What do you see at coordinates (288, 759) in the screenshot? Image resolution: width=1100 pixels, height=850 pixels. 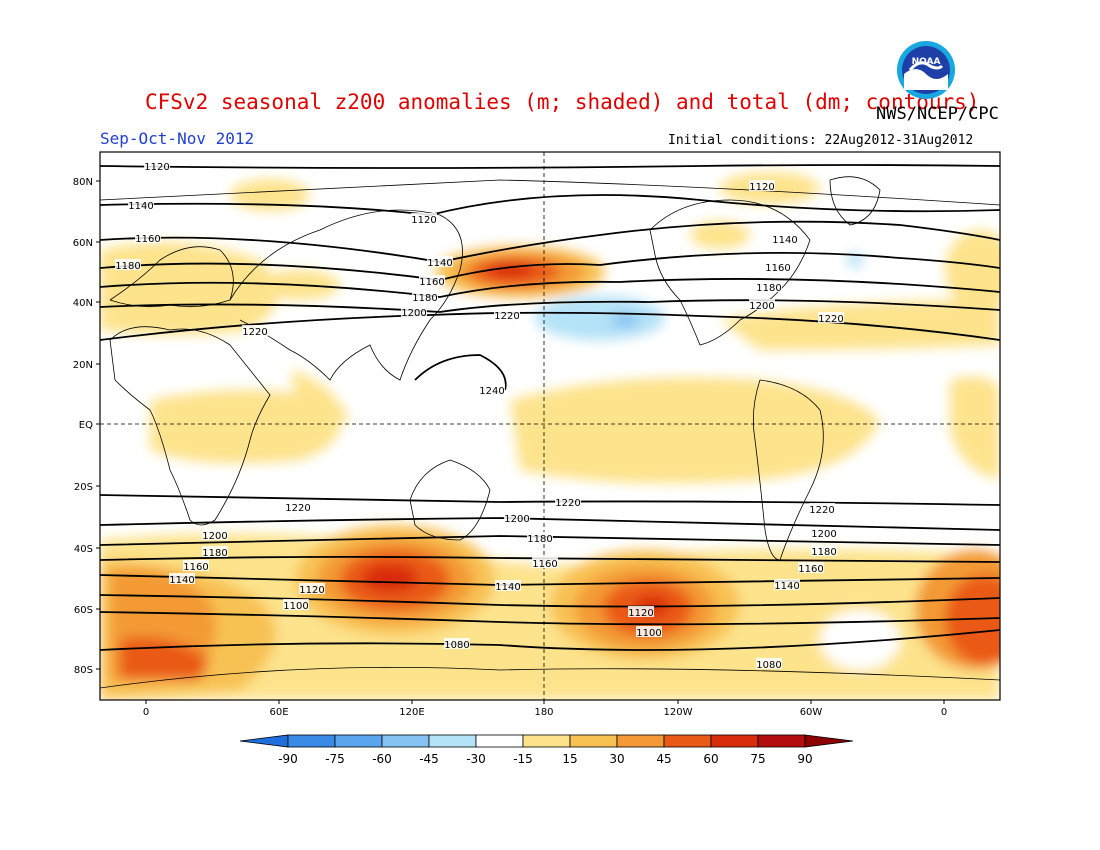 I see `colorbar-tick: -90` at bounding box center [288, 759].